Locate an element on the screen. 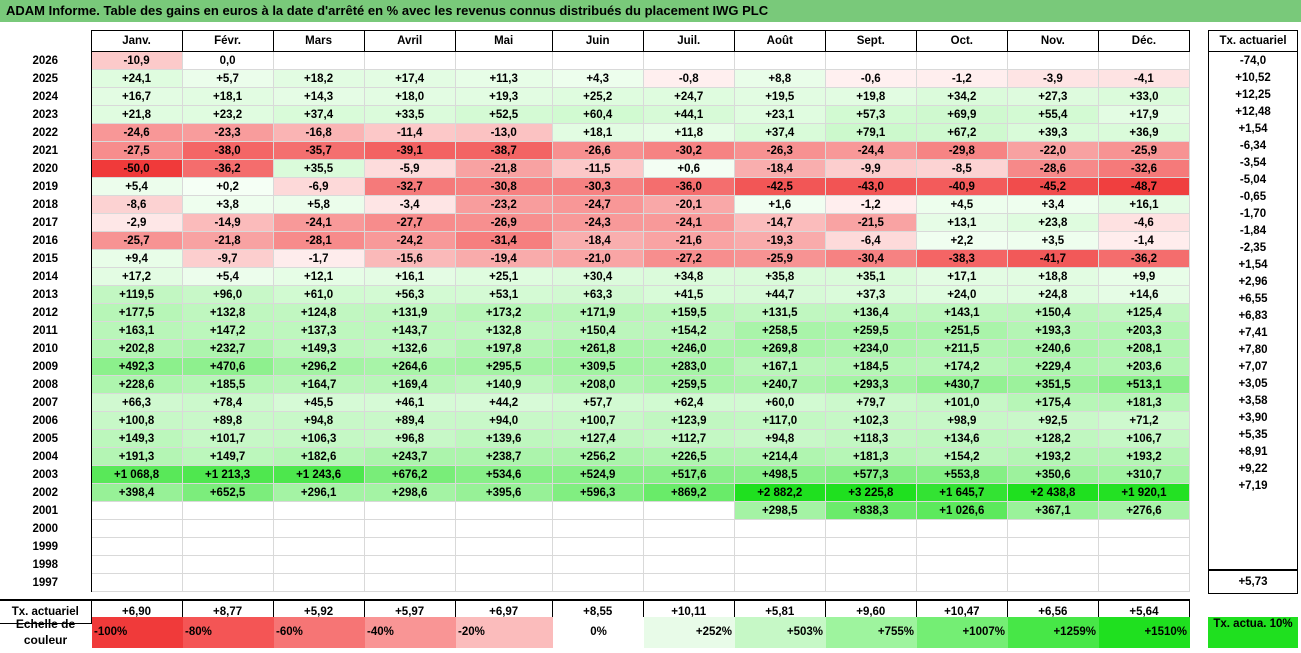 The width and height of the screenshot is (1301, 653). gain-cell: +169,4 is located at coordinates (409, 384).